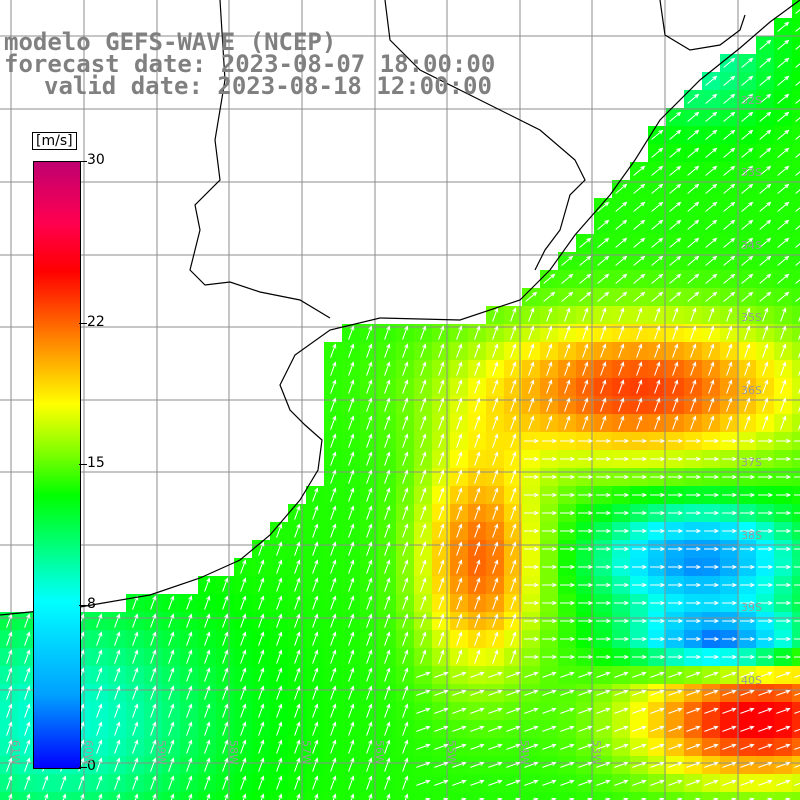 Image resolution: width=800 pixels, height=800 pixels. I want to click on colorbar, so click(57, 465).